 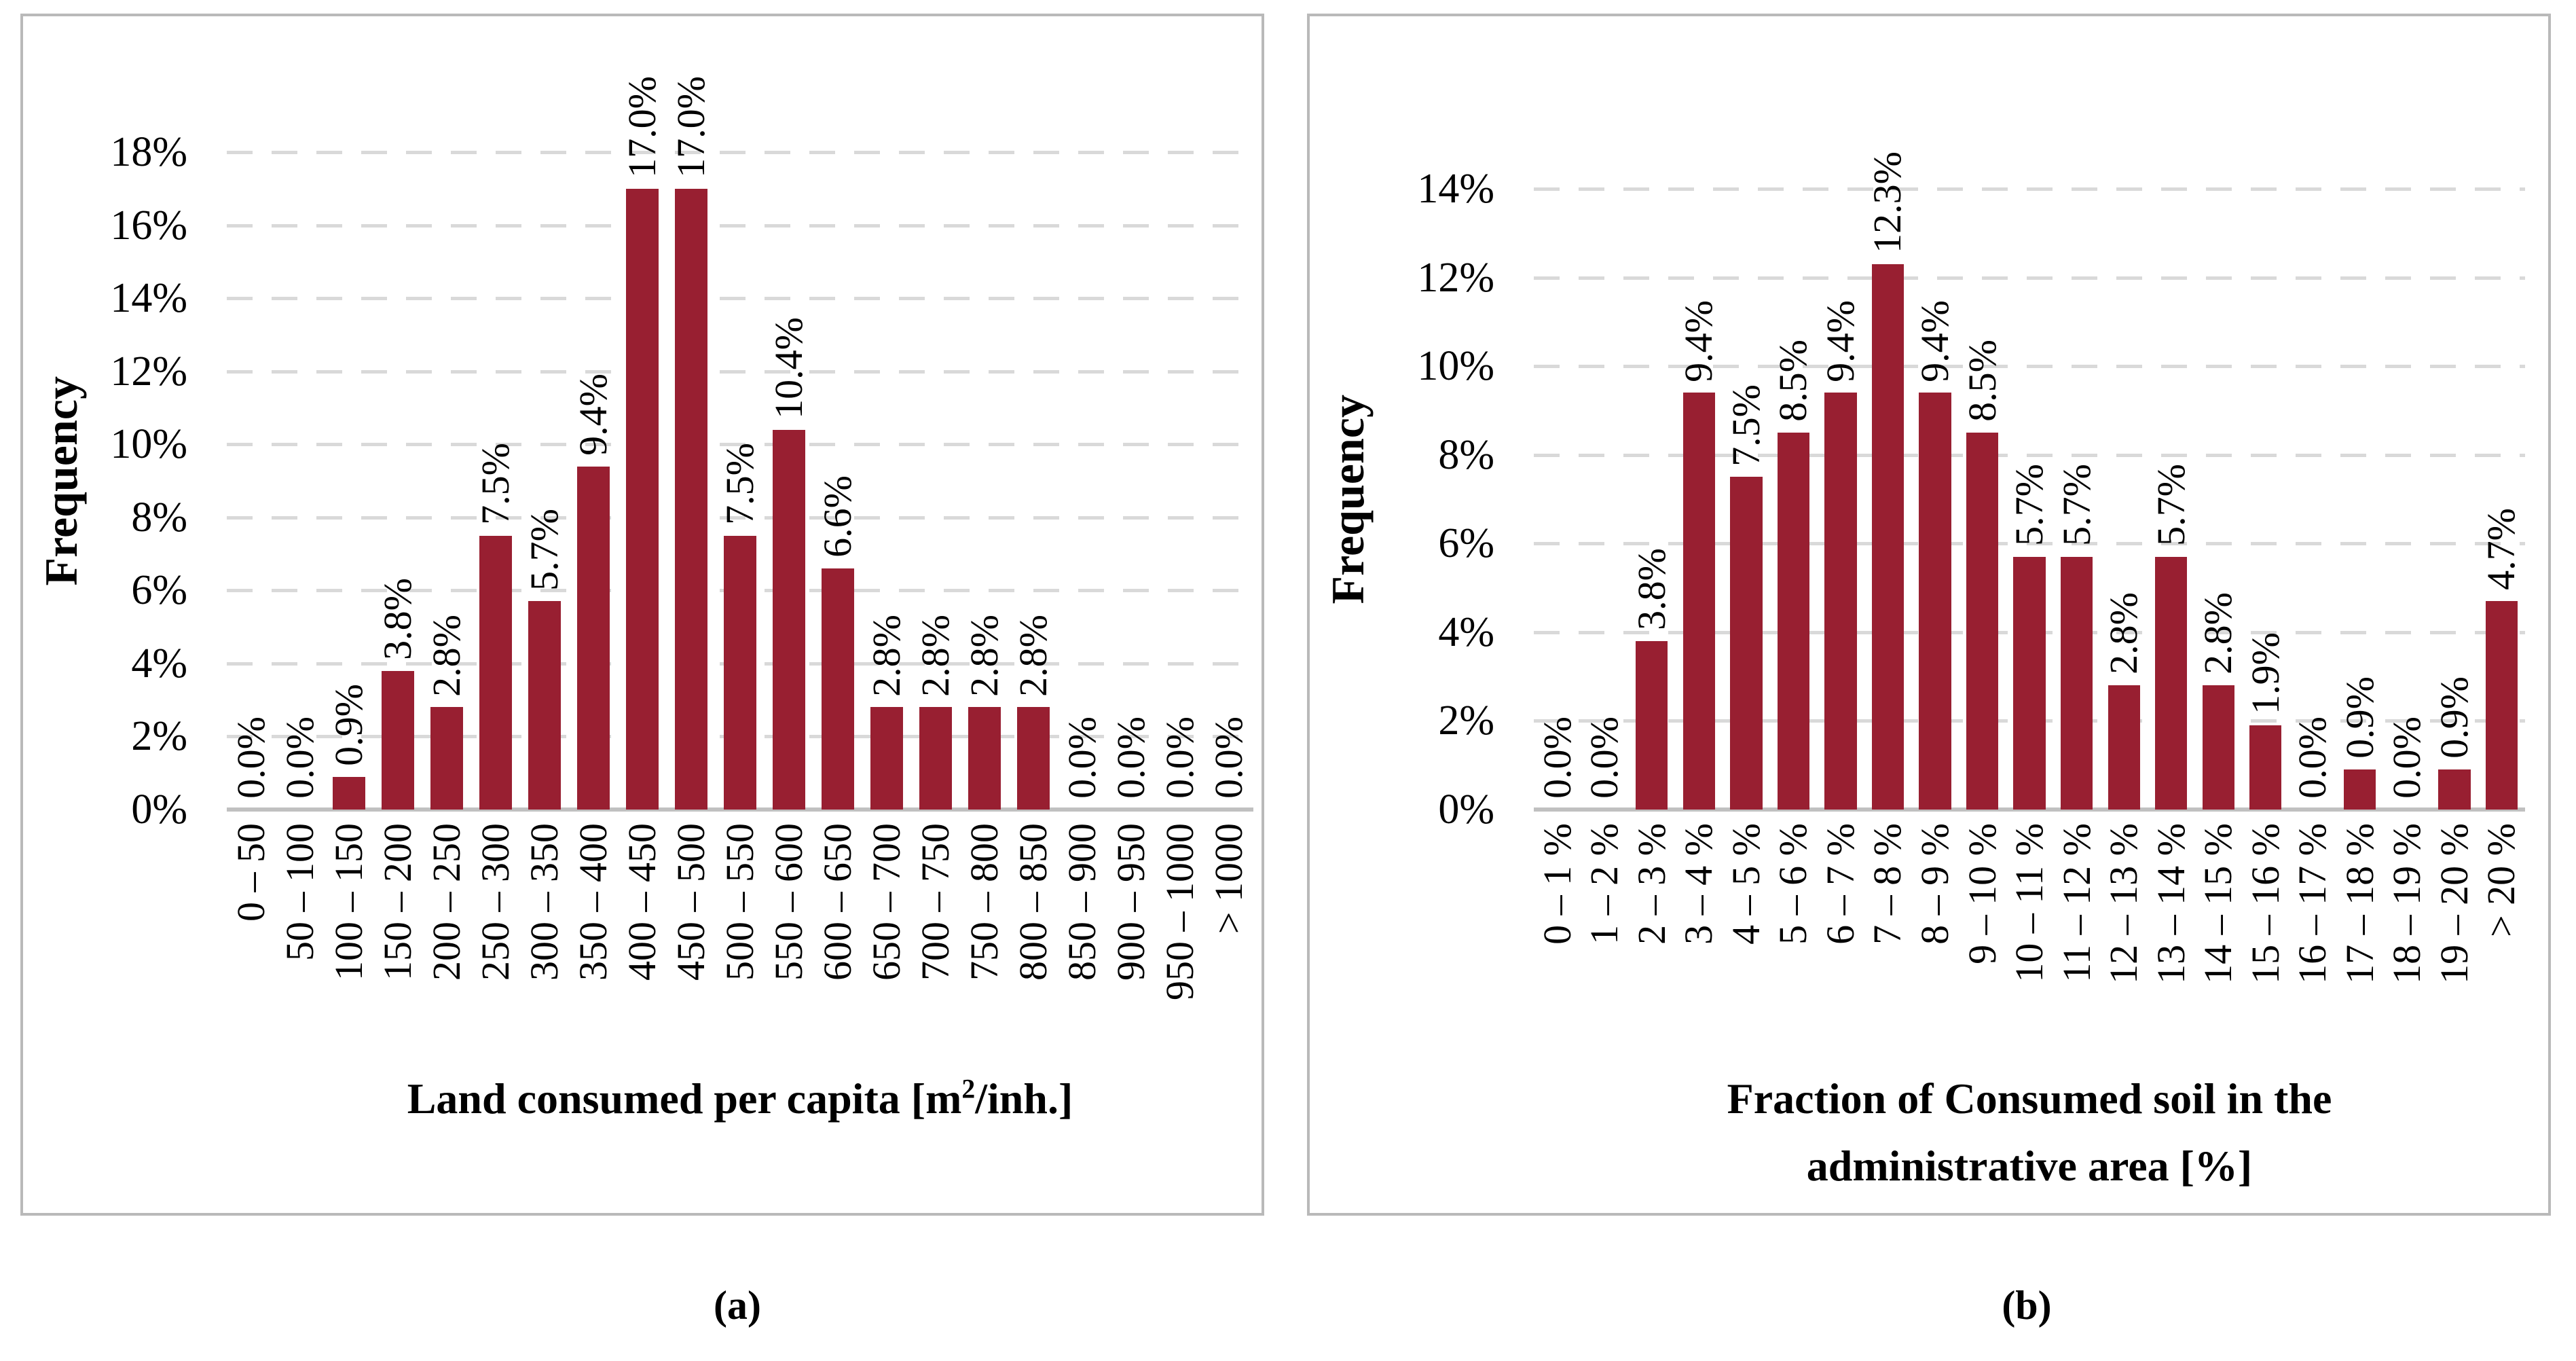 I want to click on x-tick-label: 19 – 20 %, so click(x=2453, y=903).